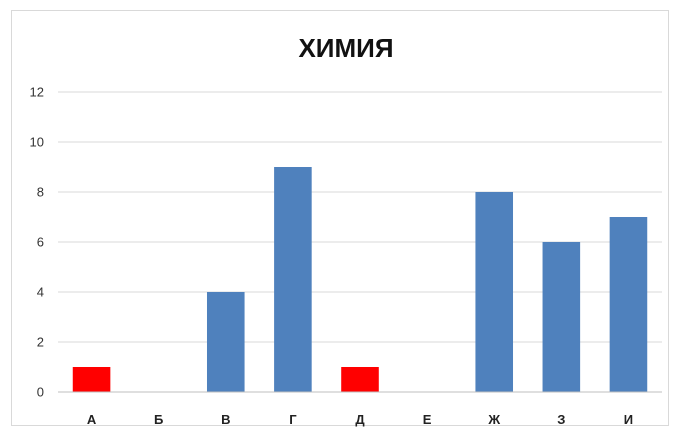 The height and width of the screenshot is (434, 676). Describe the element at coordinates (40, 292) in the screenshot. I see `y-tick-label: 4` at that location.